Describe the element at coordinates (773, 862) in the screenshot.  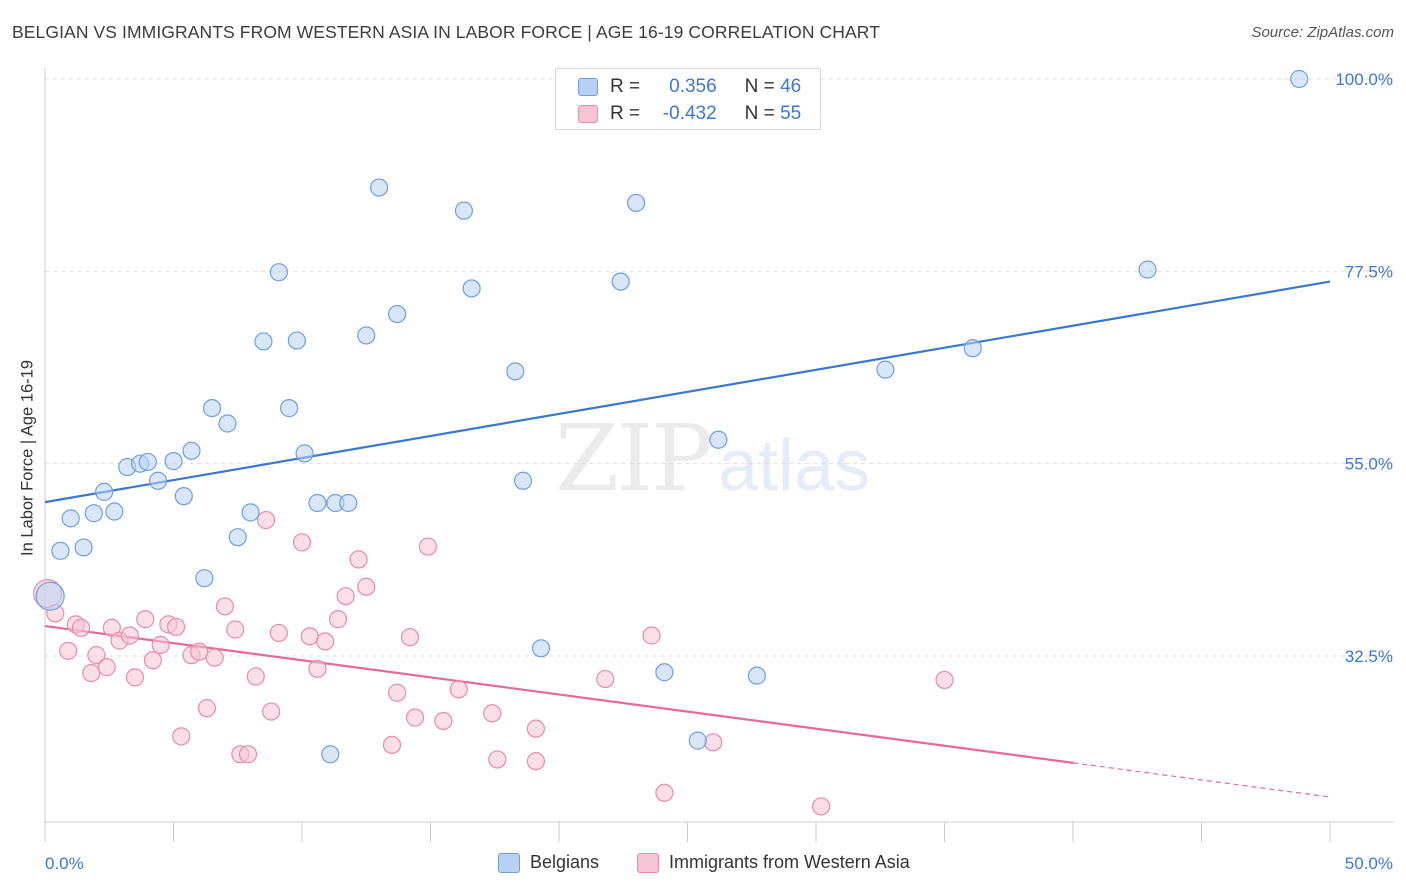
I see `legend-item-western-asia: Immigrants from Western Asia` at that location.